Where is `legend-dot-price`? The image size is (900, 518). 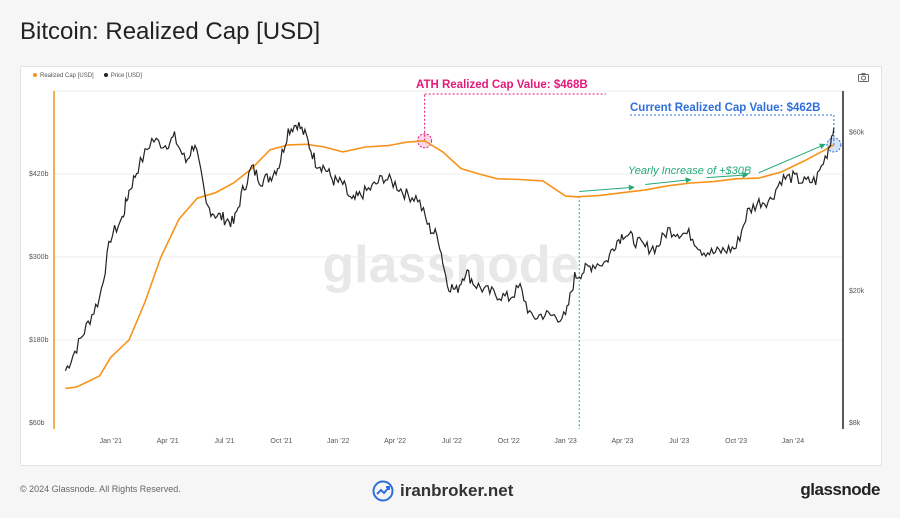 legend-dot-price is located at coordinates (105, 75).